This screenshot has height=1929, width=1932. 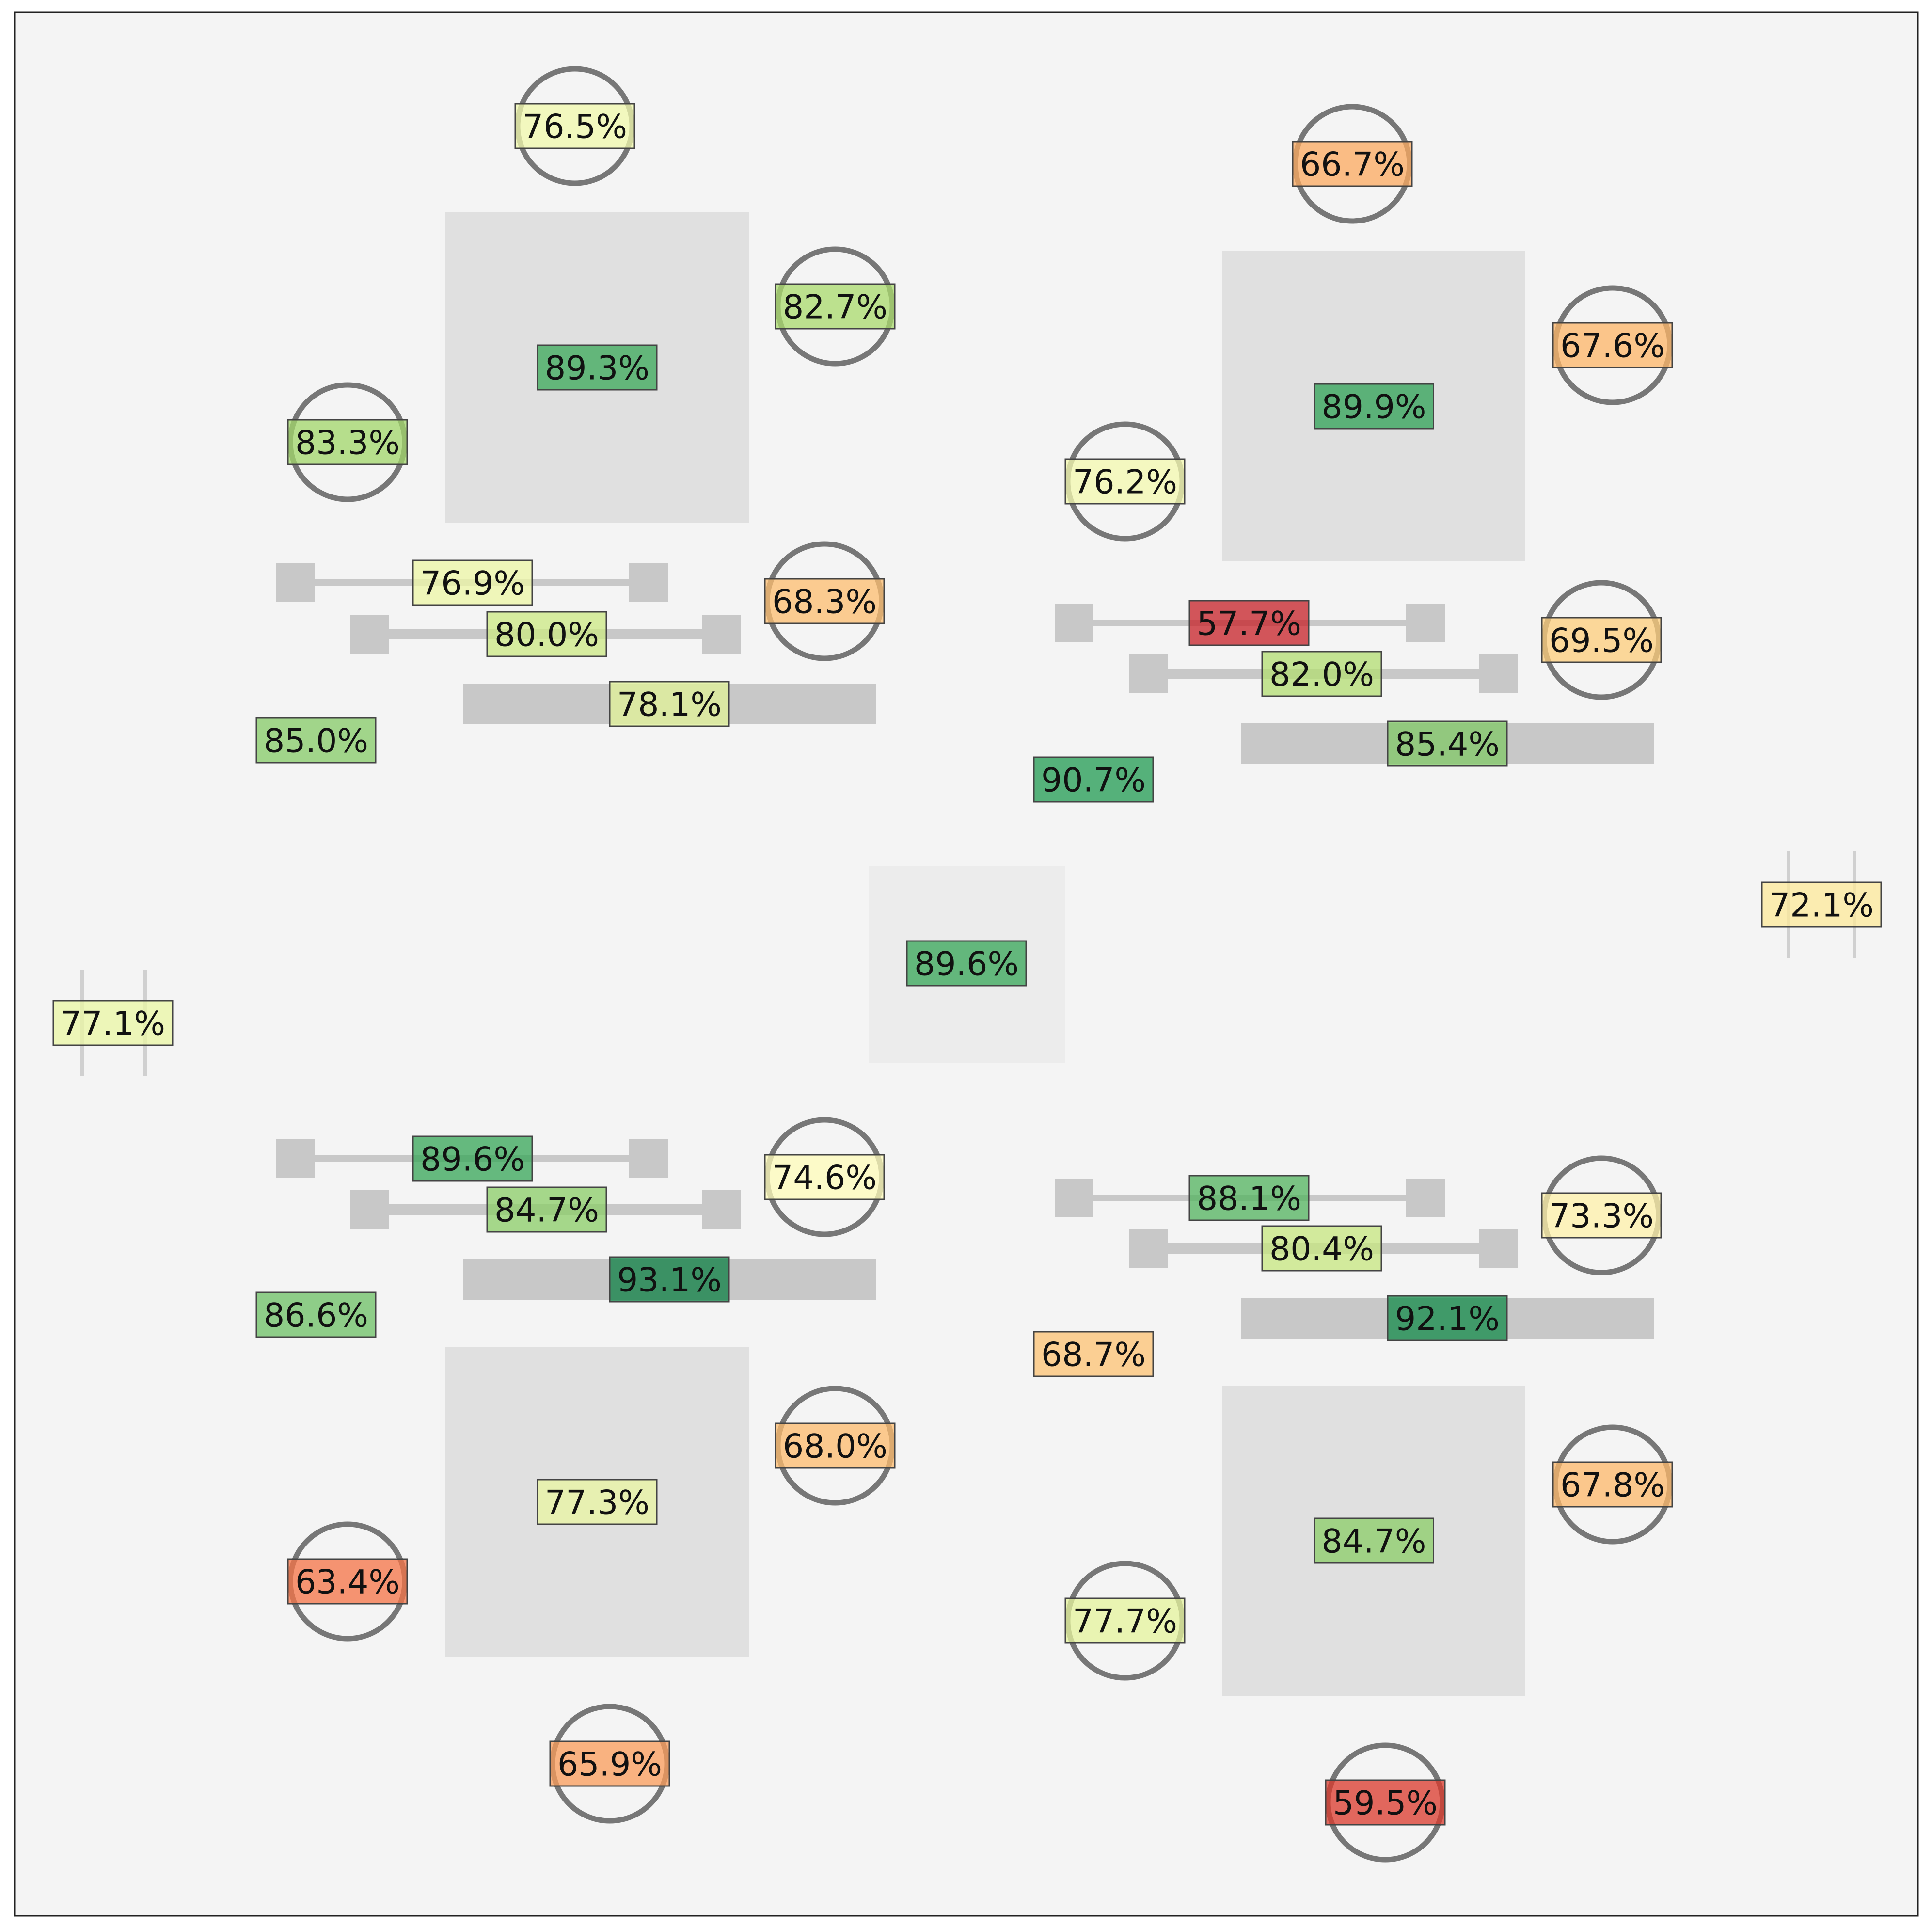 I want to click on top-right-rail-2-label: 82.0%, so click(x=1321, y=674).